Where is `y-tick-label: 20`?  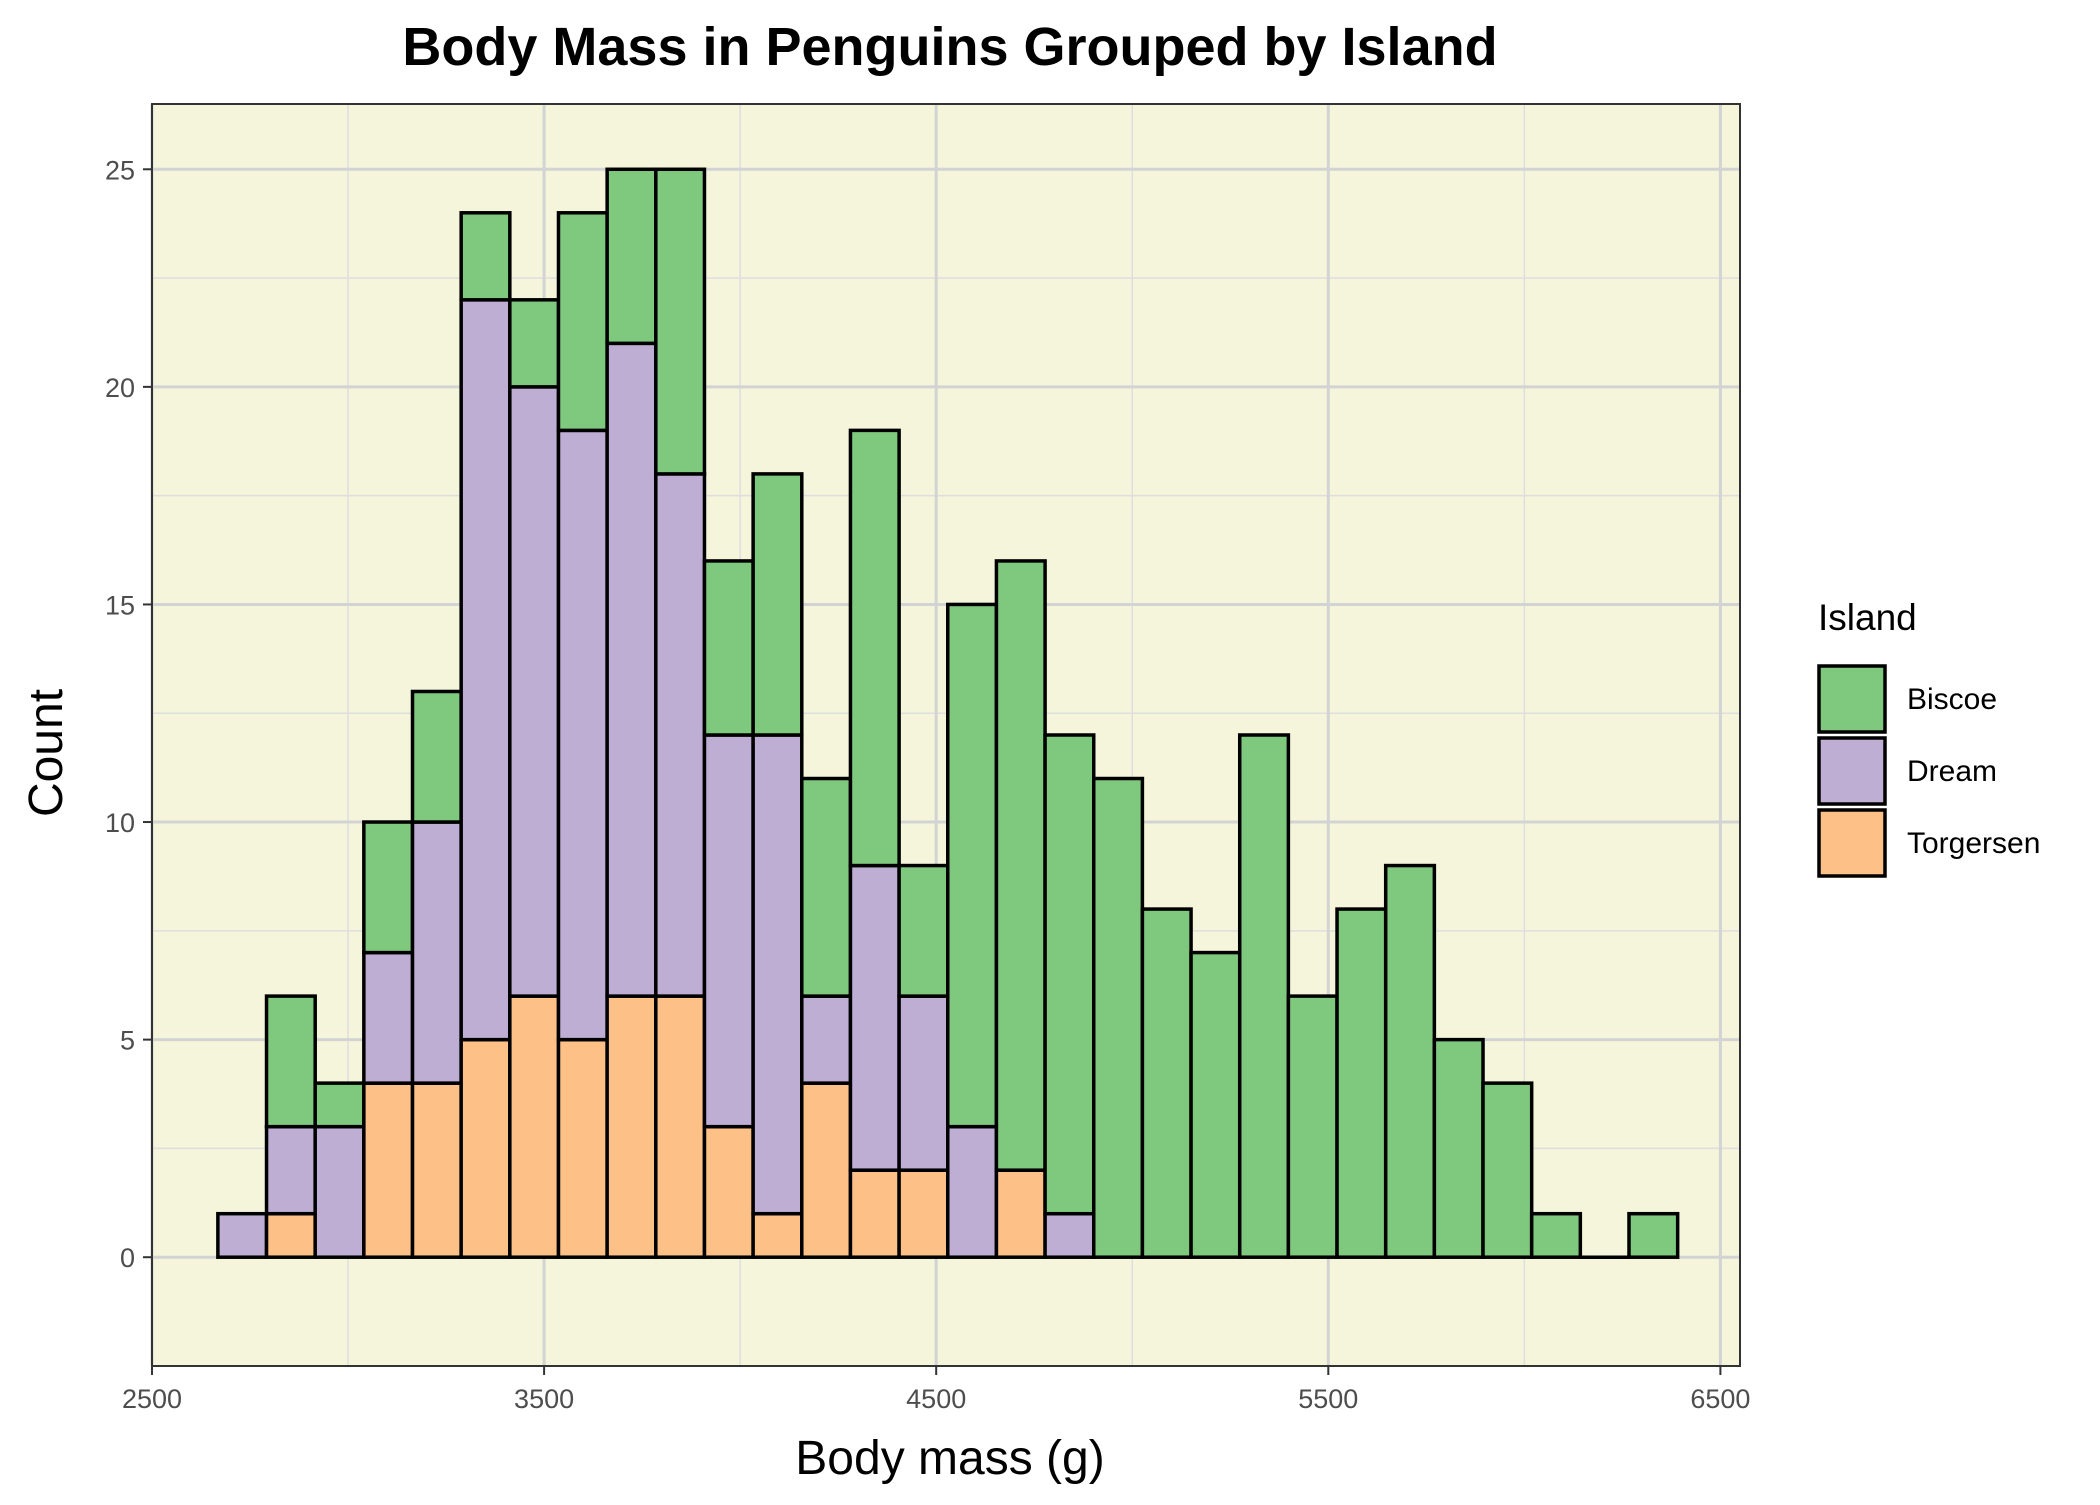 y-tick-label: 20 is located at coordinates (120, 388).